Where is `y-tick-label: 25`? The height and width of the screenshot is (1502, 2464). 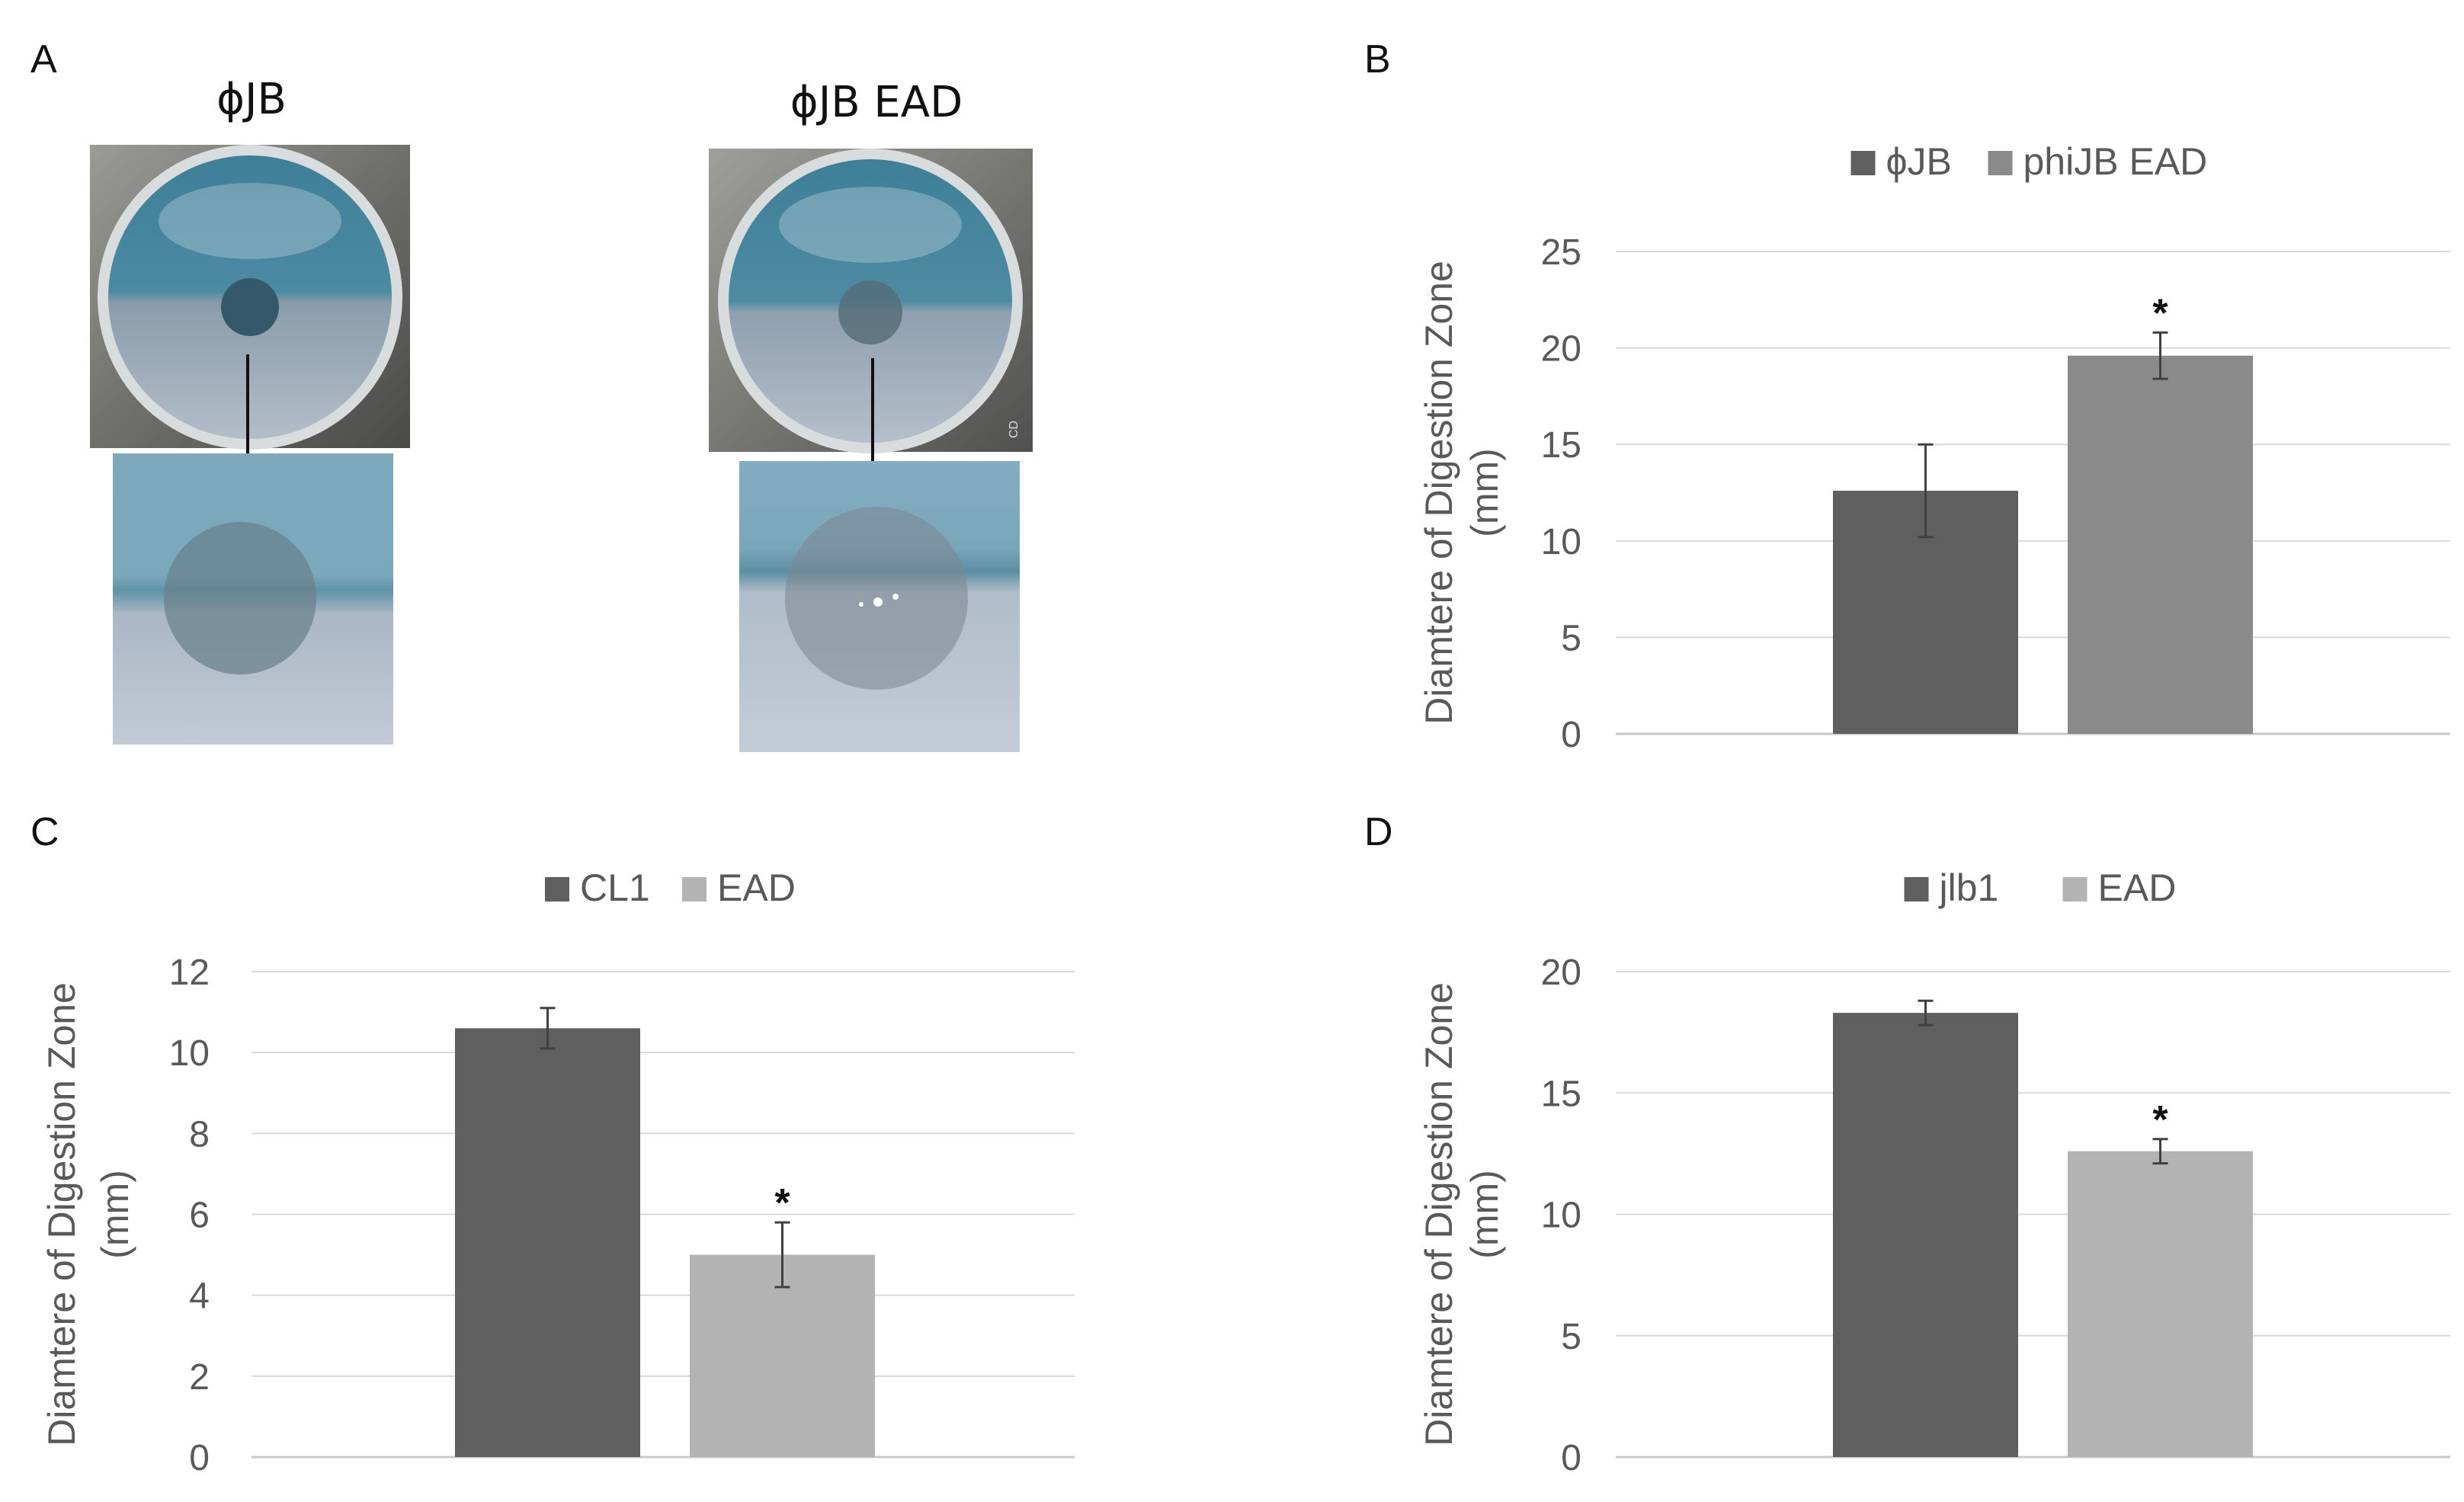 y-tick-label: 25 is located at coordinates (1561, 252).